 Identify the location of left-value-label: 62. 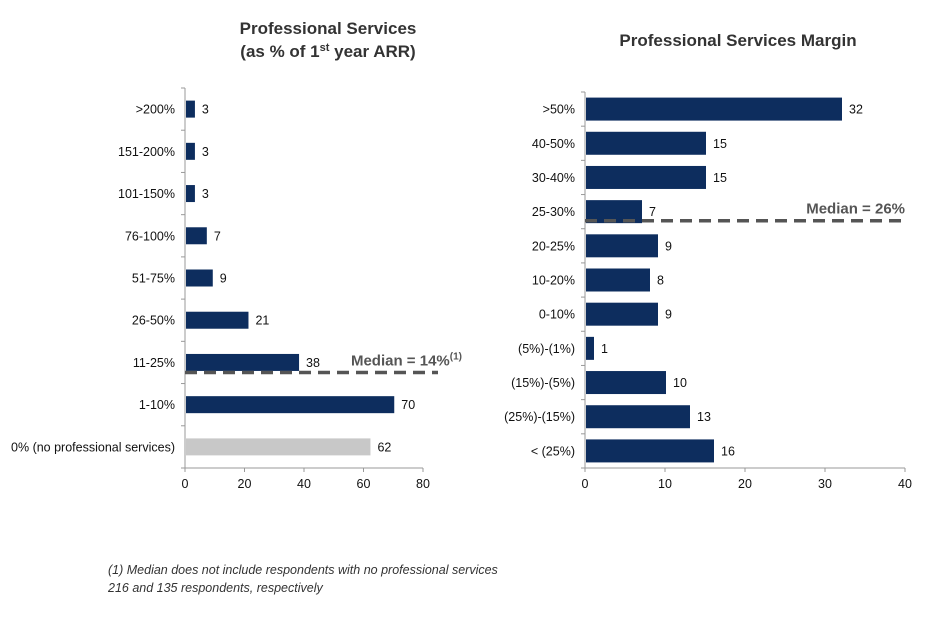
(384, 447).